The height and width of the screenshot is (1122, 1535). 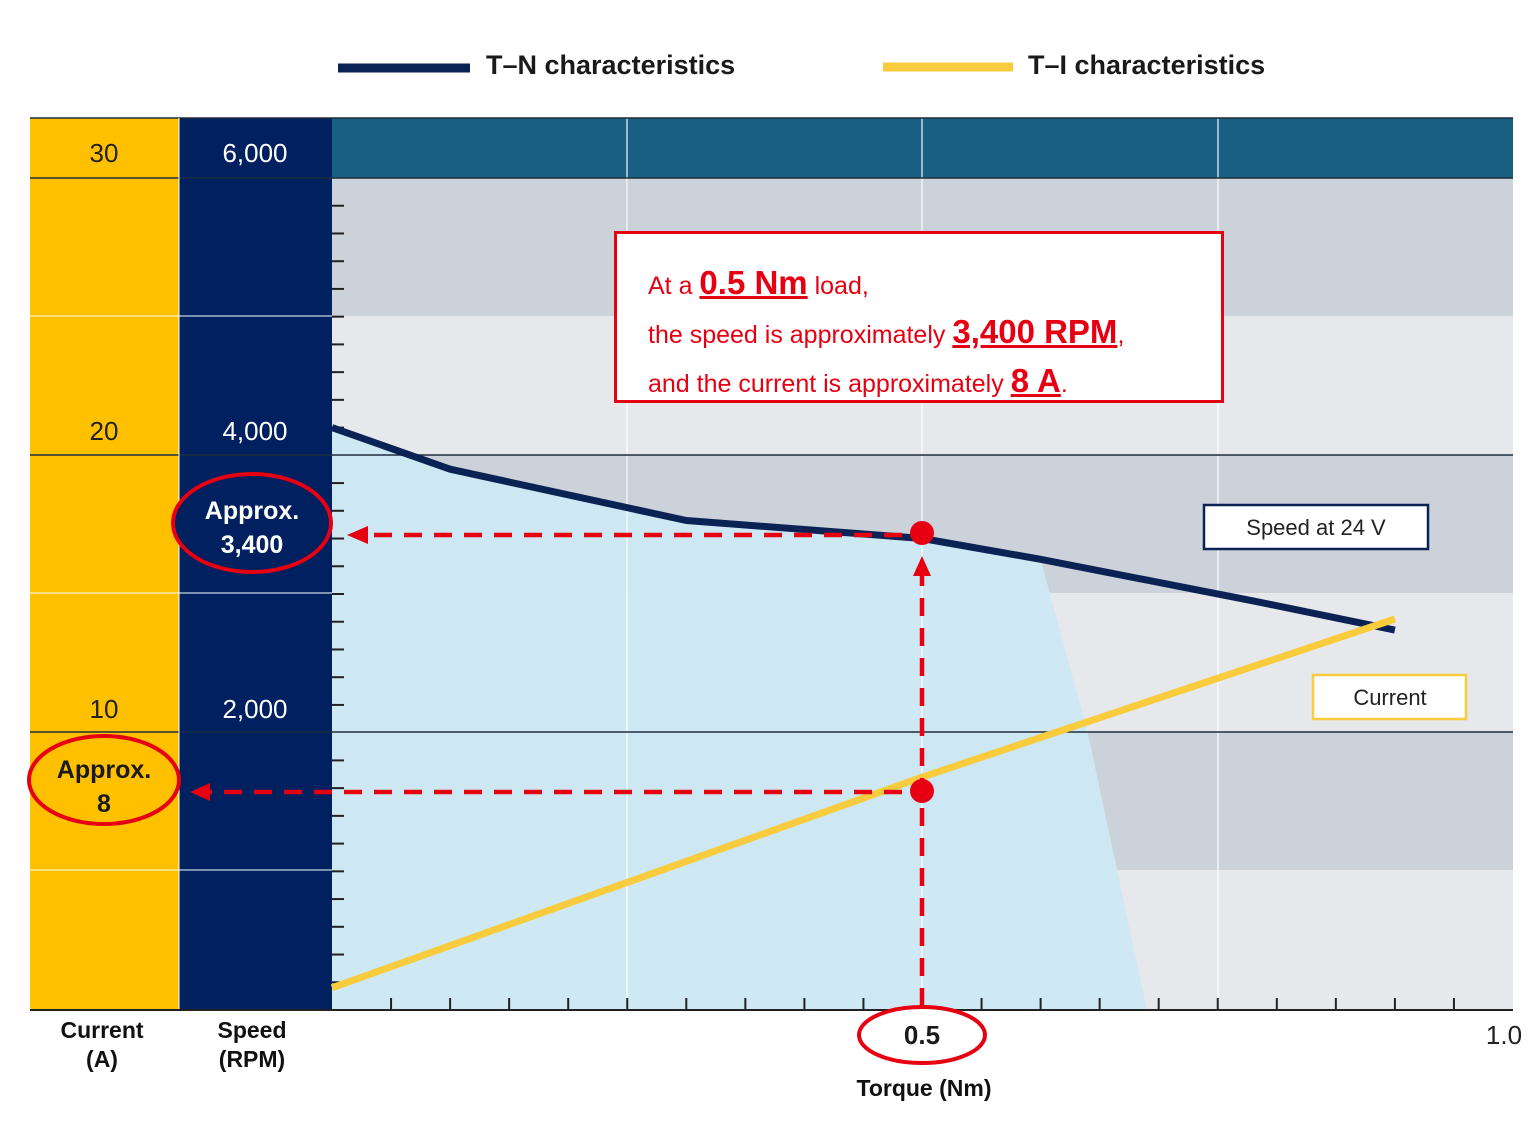 I want to click on note-line-3: and the current is approximately 8 A., so click(x=934, y=382).